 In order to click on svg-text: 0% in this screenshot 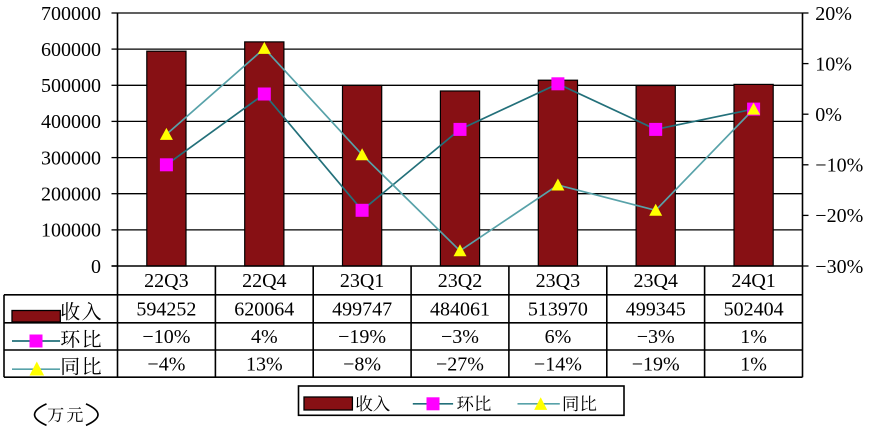, I will do `click(828, 115)`.